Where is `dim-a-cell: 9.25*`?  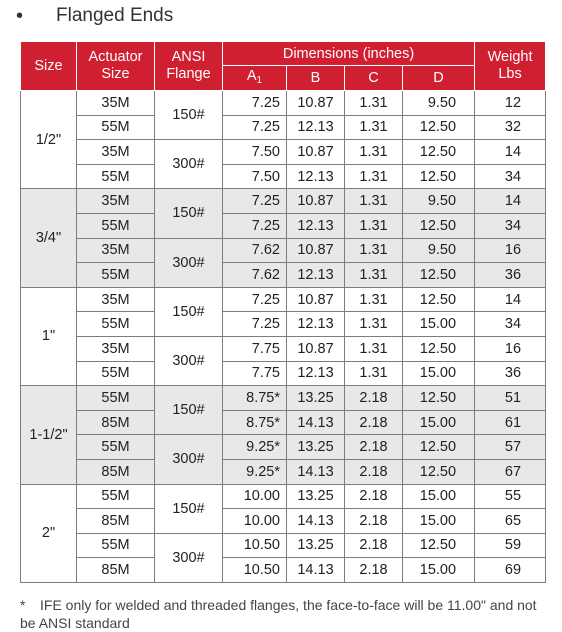
dim-a-cell: 9.25* is located at coordinates (254, 471).